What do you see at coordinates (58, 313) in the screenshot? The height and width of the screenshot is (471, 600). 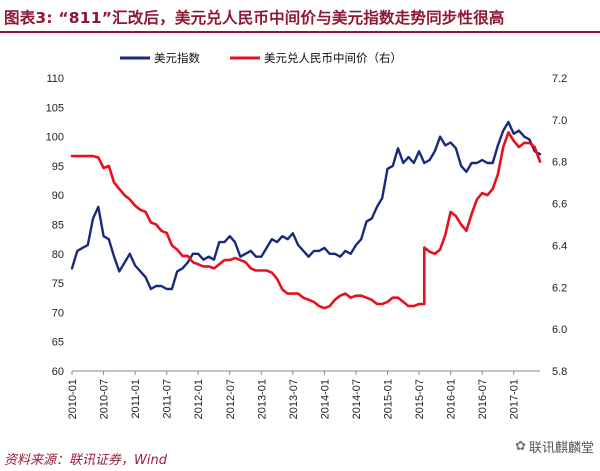 I see `y-left-tick-label: 70` at bounding box center [58, 313].